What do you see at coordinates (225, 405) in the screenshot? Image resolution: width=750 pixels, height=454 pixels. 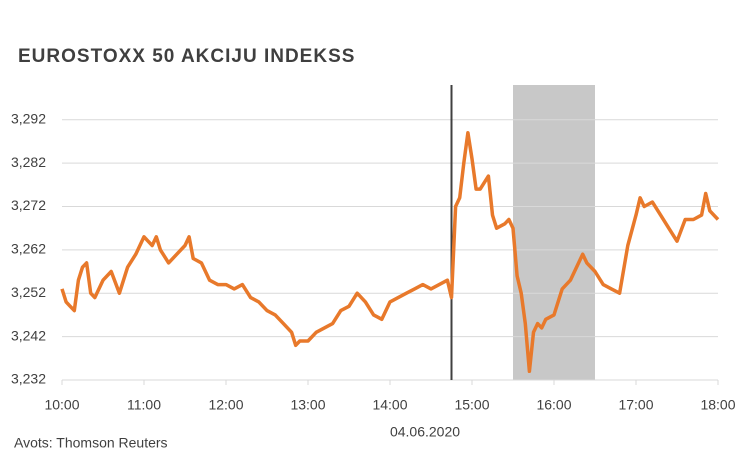 I see `x-tick-label: 12:00` at bounding box center [225, 405].